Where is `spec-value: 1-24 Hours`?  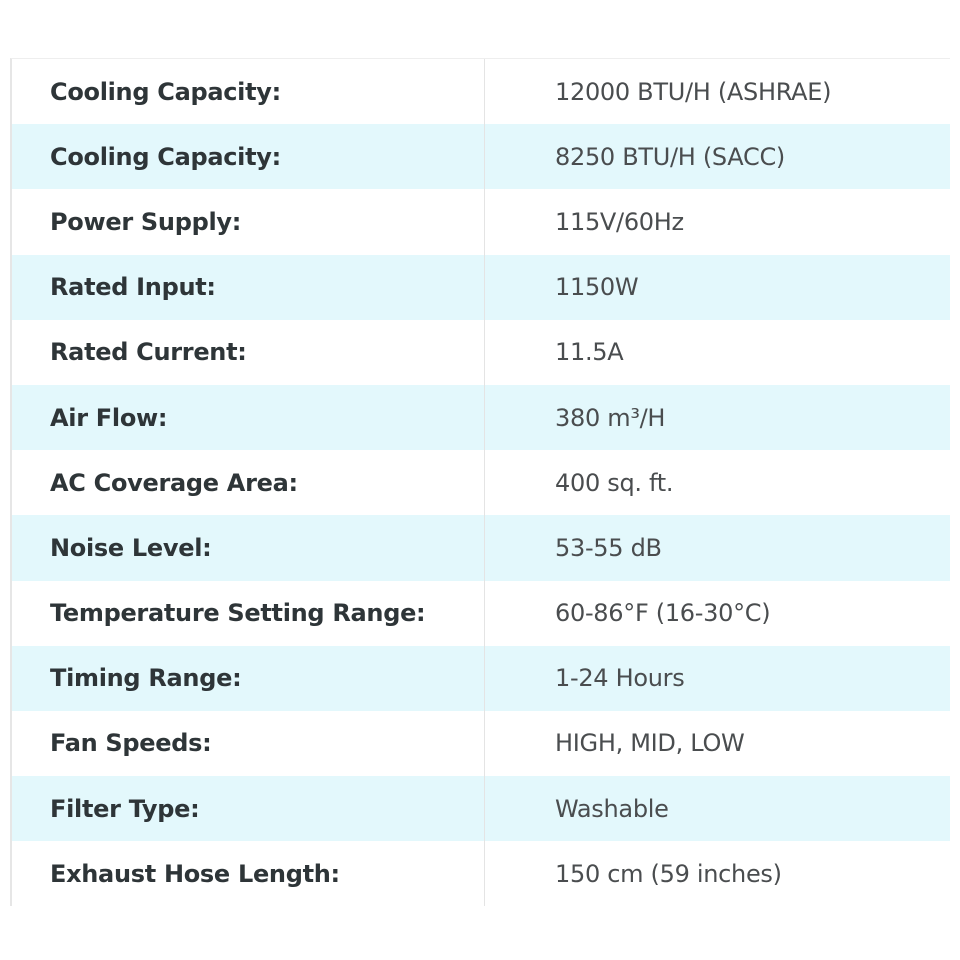
spec-value: 1-24 Hours is located at coordinates (620, 678).